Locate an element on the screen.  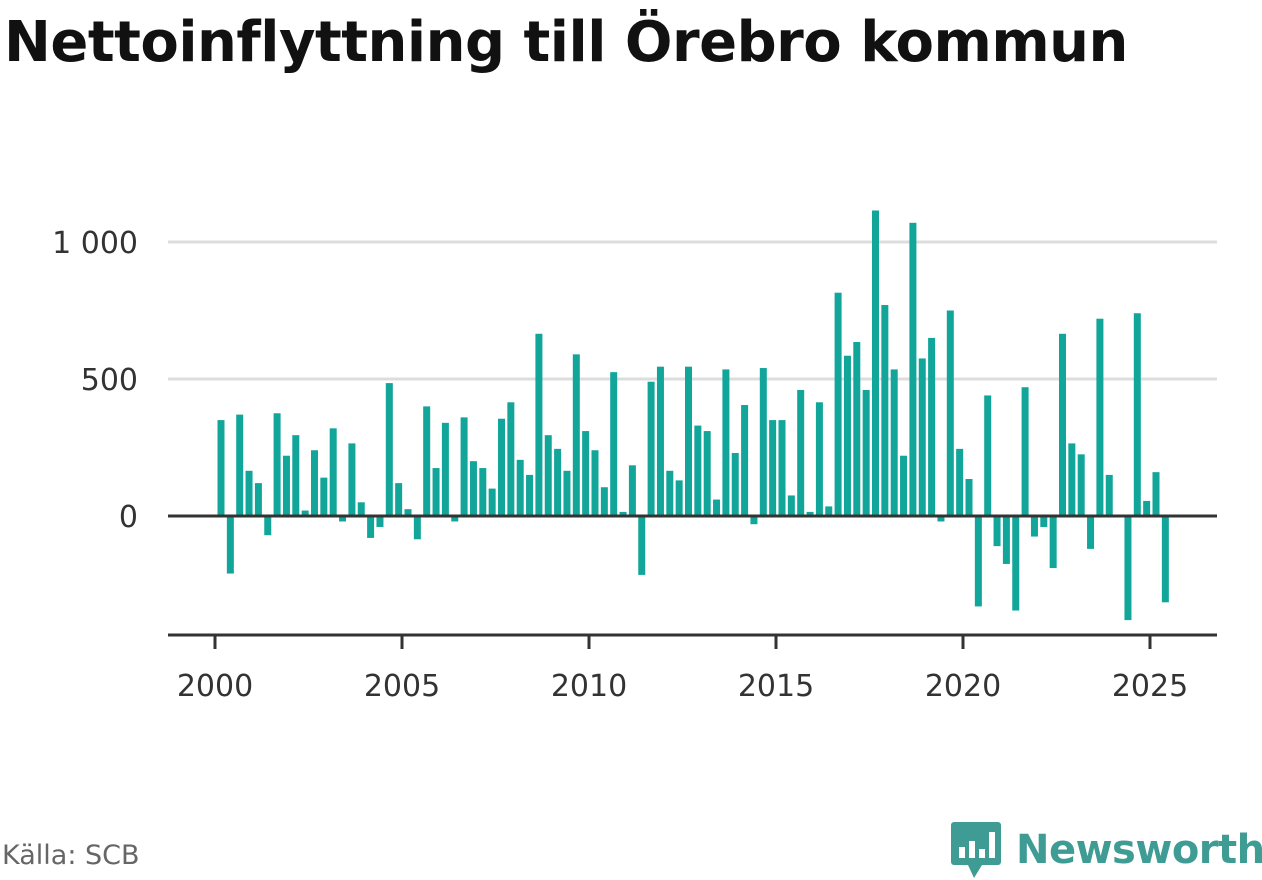
x-tick-label: 2025 is located at coordinates (1150, 686).